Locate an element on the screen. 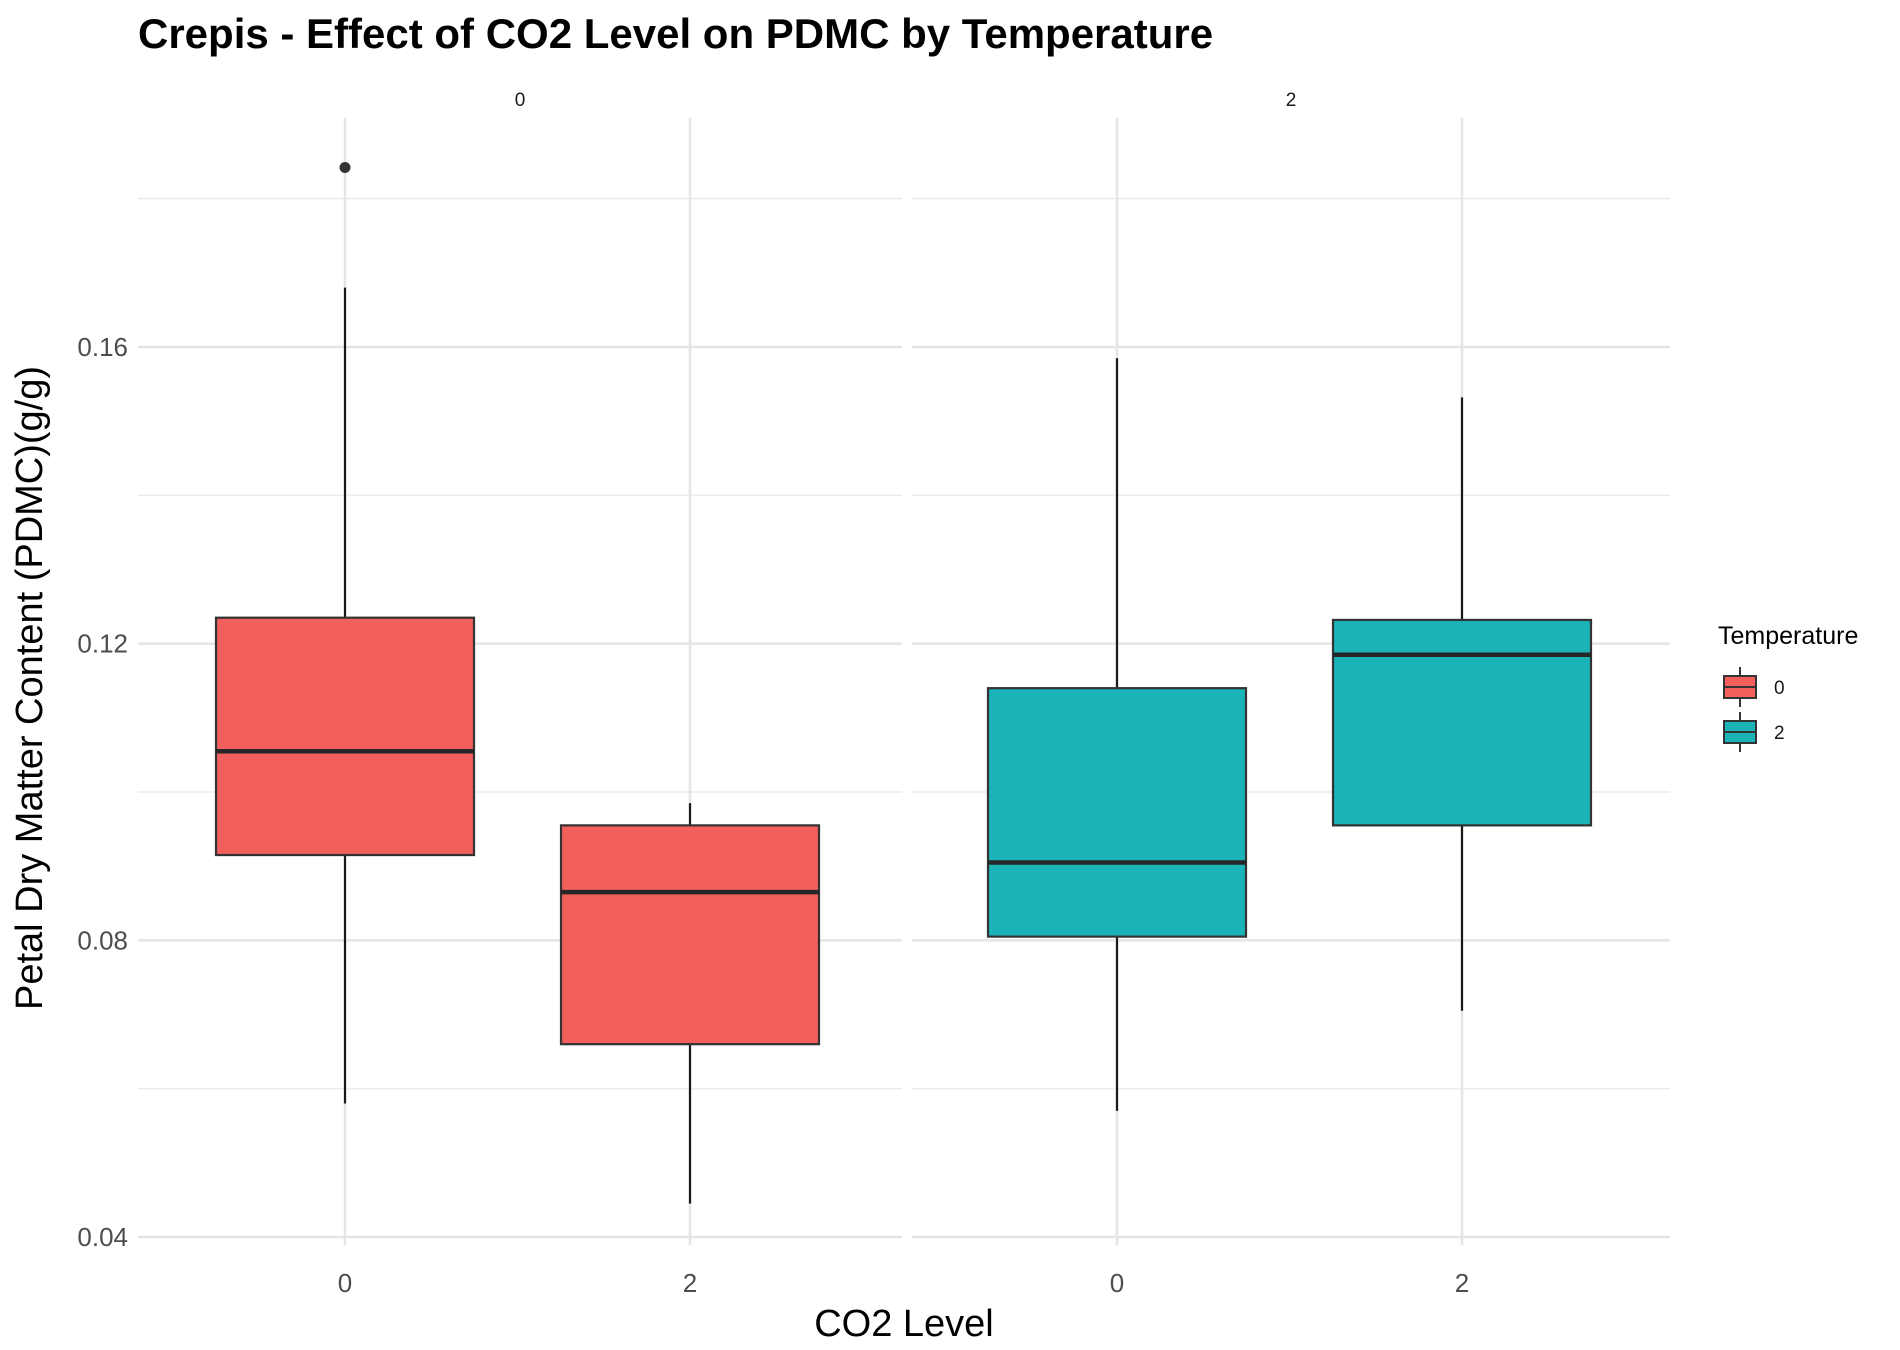  legend-entries: 02 is located at coordinates (1754, 709).